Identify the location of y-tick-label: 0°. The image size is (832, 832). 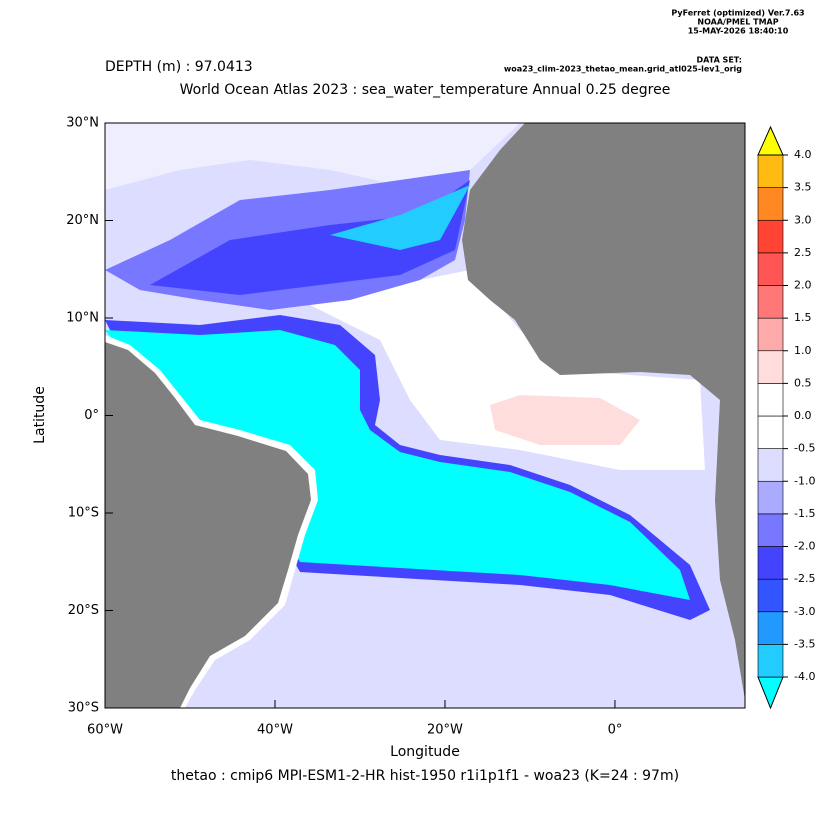
(91, 415).